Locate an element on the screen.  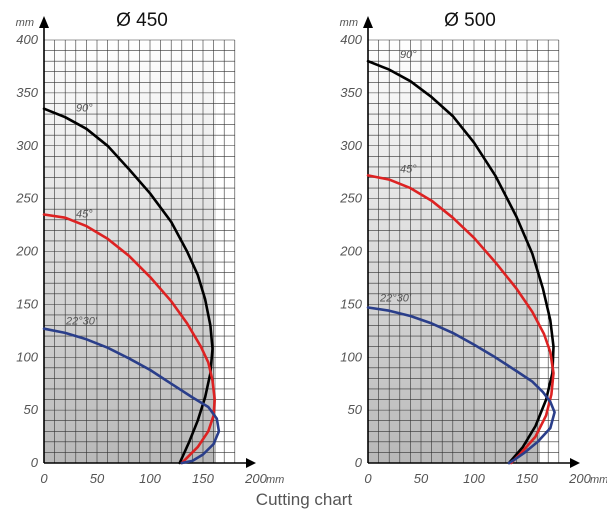
figure-caption: Cutting chart is located at coordinates (304, 499).